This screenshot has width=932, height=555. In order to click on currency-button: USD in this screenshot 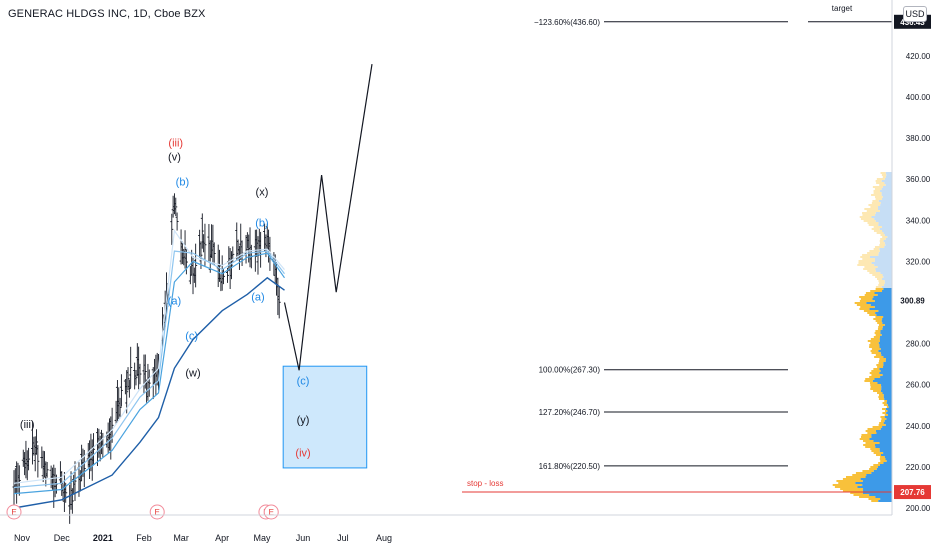, I will do `click(915, 14)`.